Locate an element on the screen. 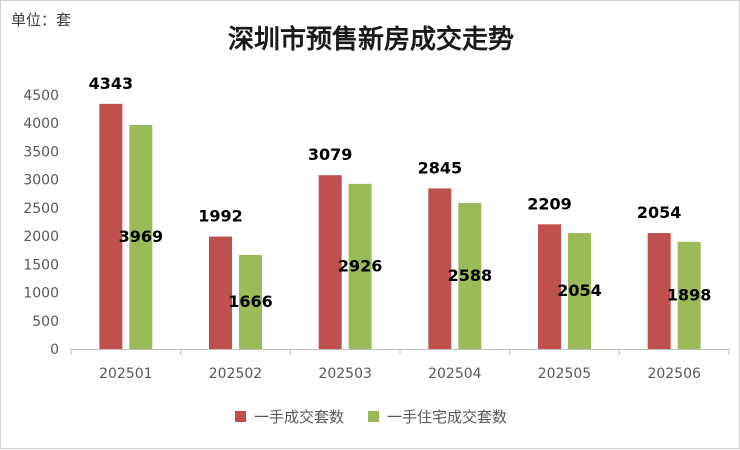 This screenshot has width=740, height=450. data-label-series-2: 1666 is located at coordinates (250, 301).